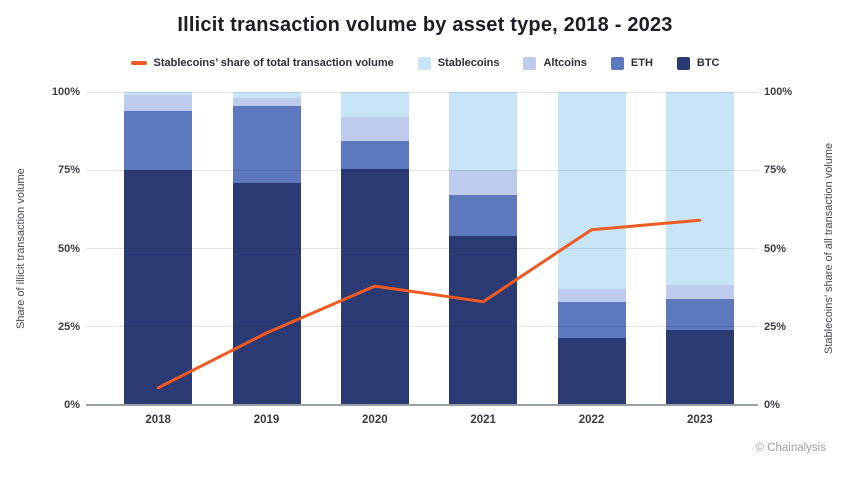 This screenshot has height=477, width=850. I want to click on x-label-2022: 2022, so click(591, 420).